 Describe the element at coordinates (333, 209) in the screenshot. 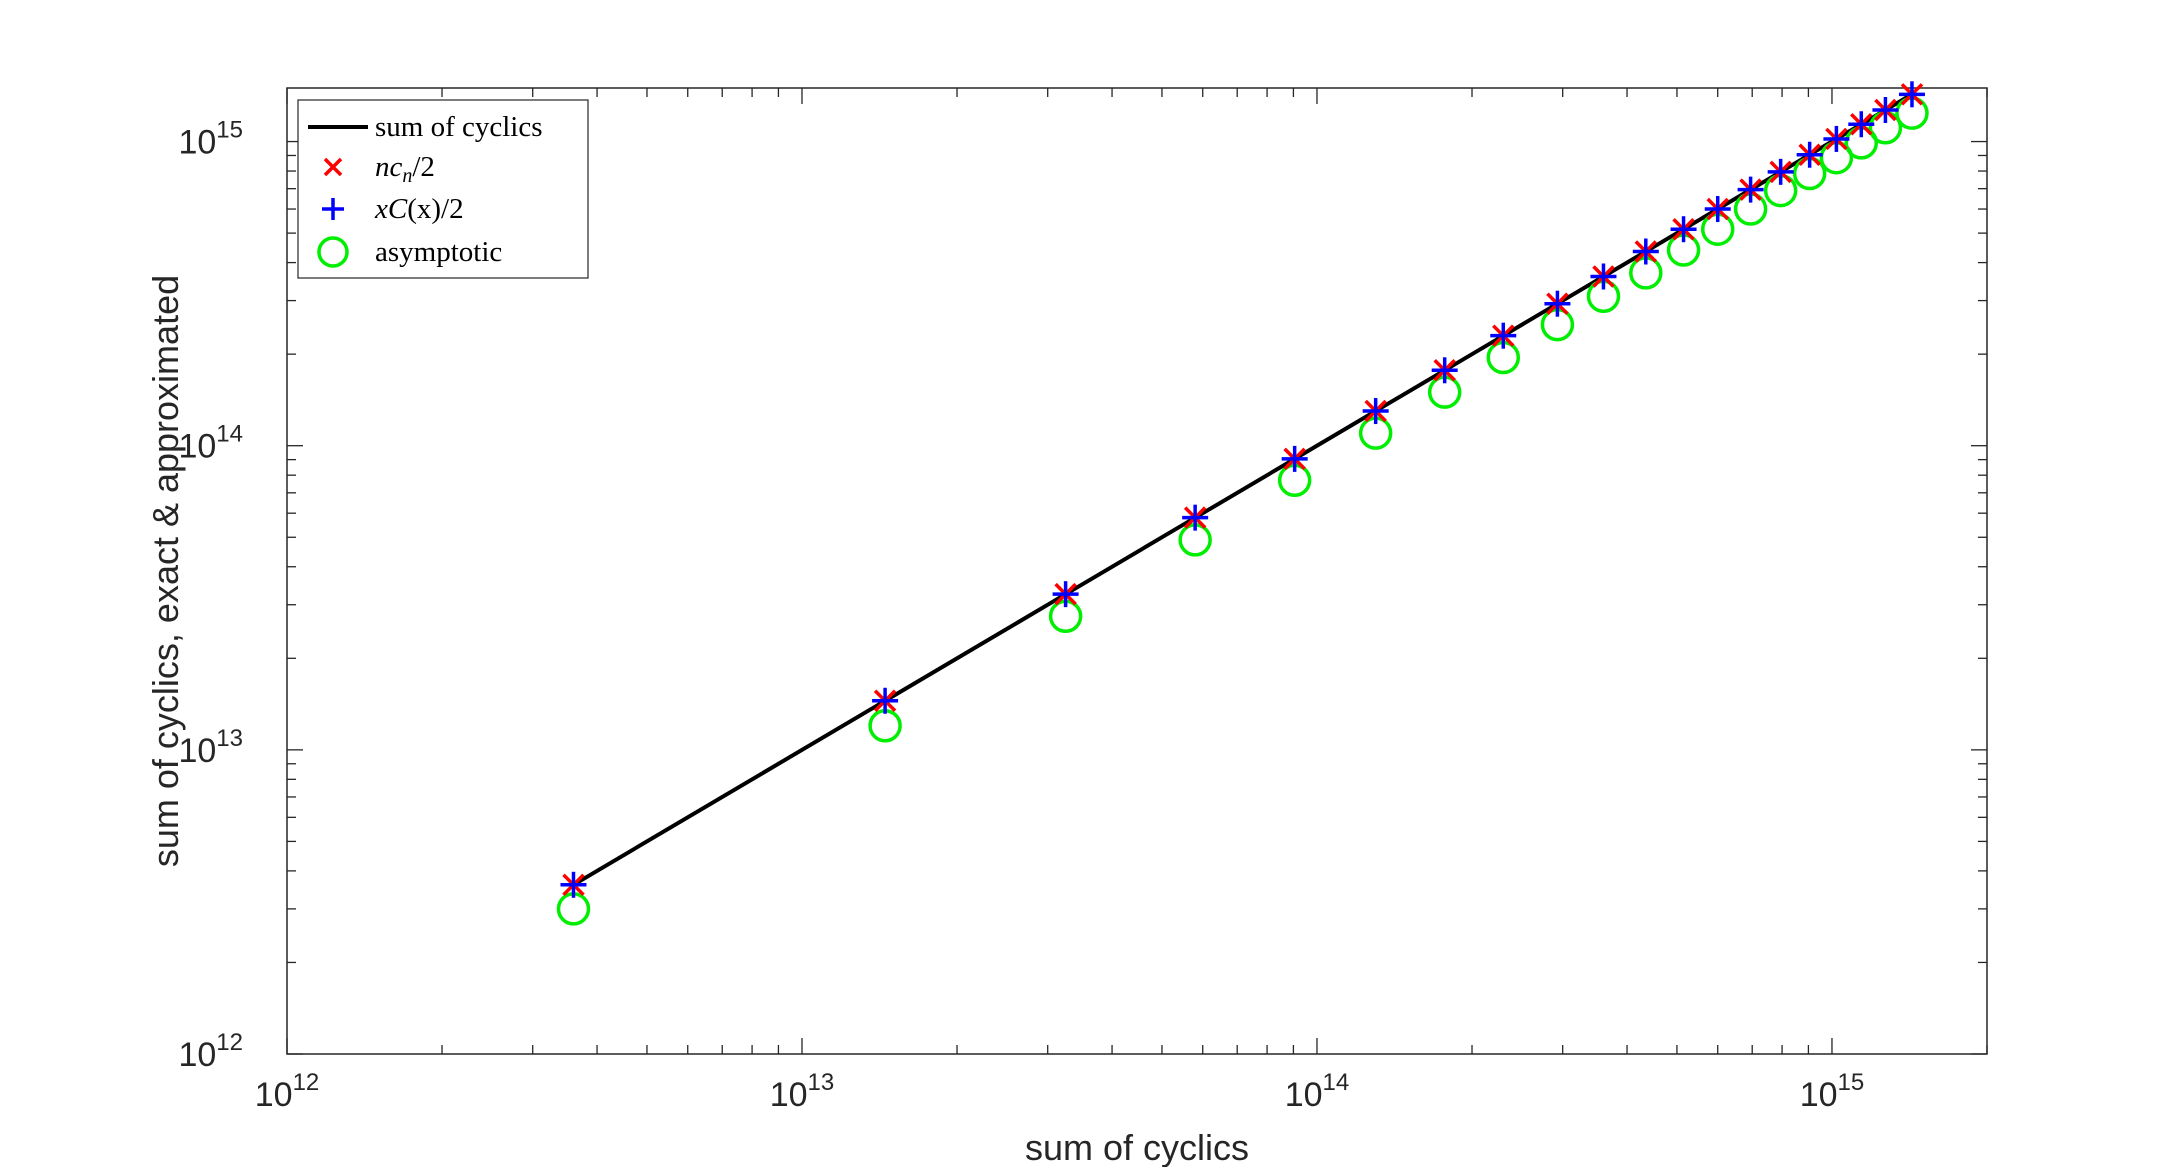

I see `legend-plus-marker` at that location.